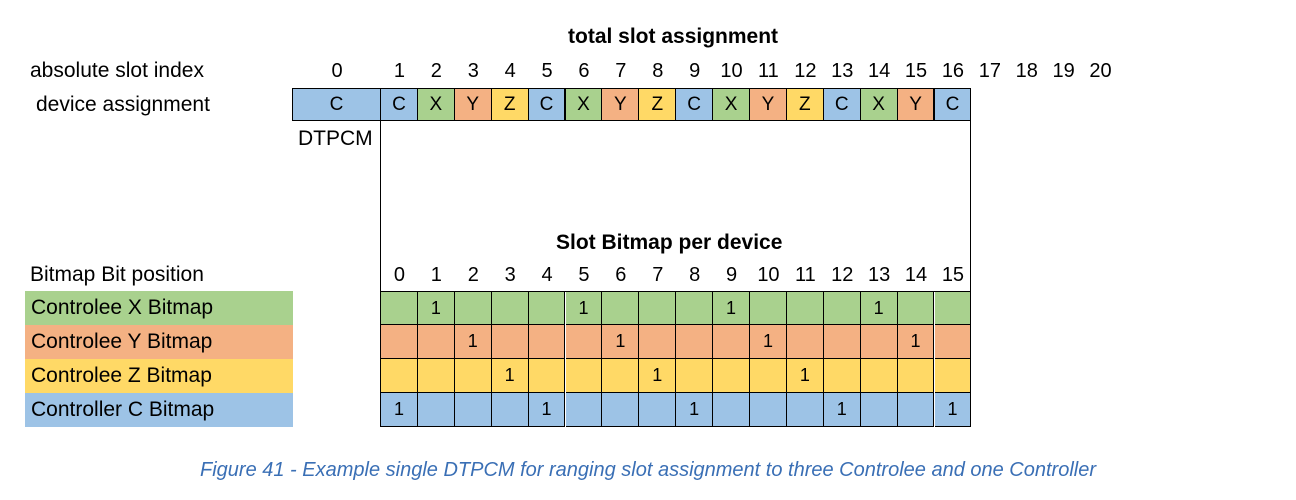  Describe the element at coordinates (695, 275) in the screenshot. I see `bit-position-8: 8` at that location.